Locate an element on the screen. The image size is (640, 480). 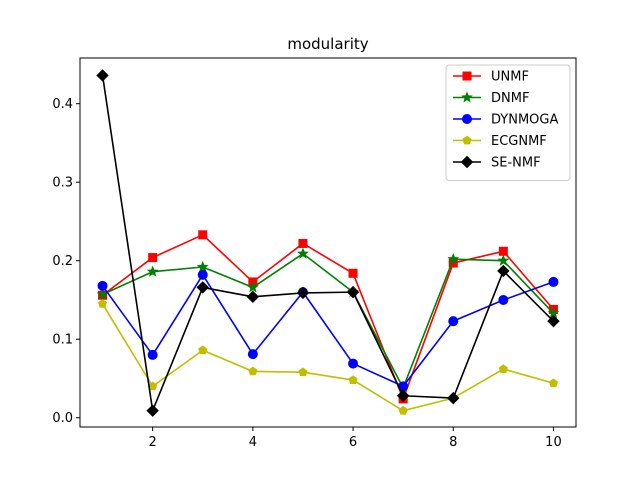
chart-title: modularity is located at coordinates (327, 44).